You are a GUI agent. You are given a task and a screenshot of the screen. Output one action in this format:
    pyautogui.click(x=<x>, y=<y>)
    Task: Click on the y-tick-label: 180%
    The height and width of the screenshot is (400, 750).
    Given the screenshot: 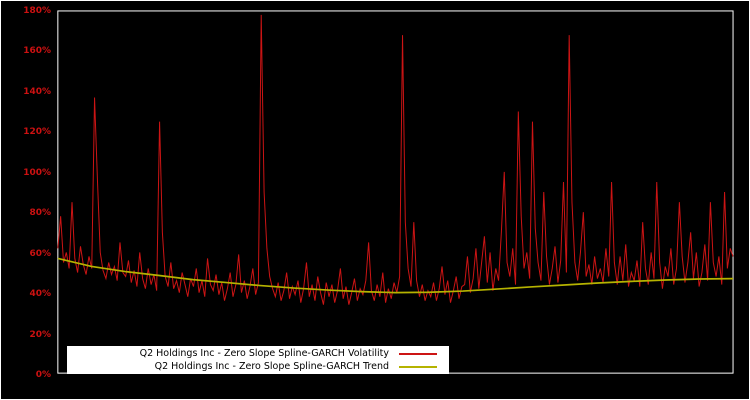 What is the action you would take?
    pyautogui.click(x=37, y=11)
    